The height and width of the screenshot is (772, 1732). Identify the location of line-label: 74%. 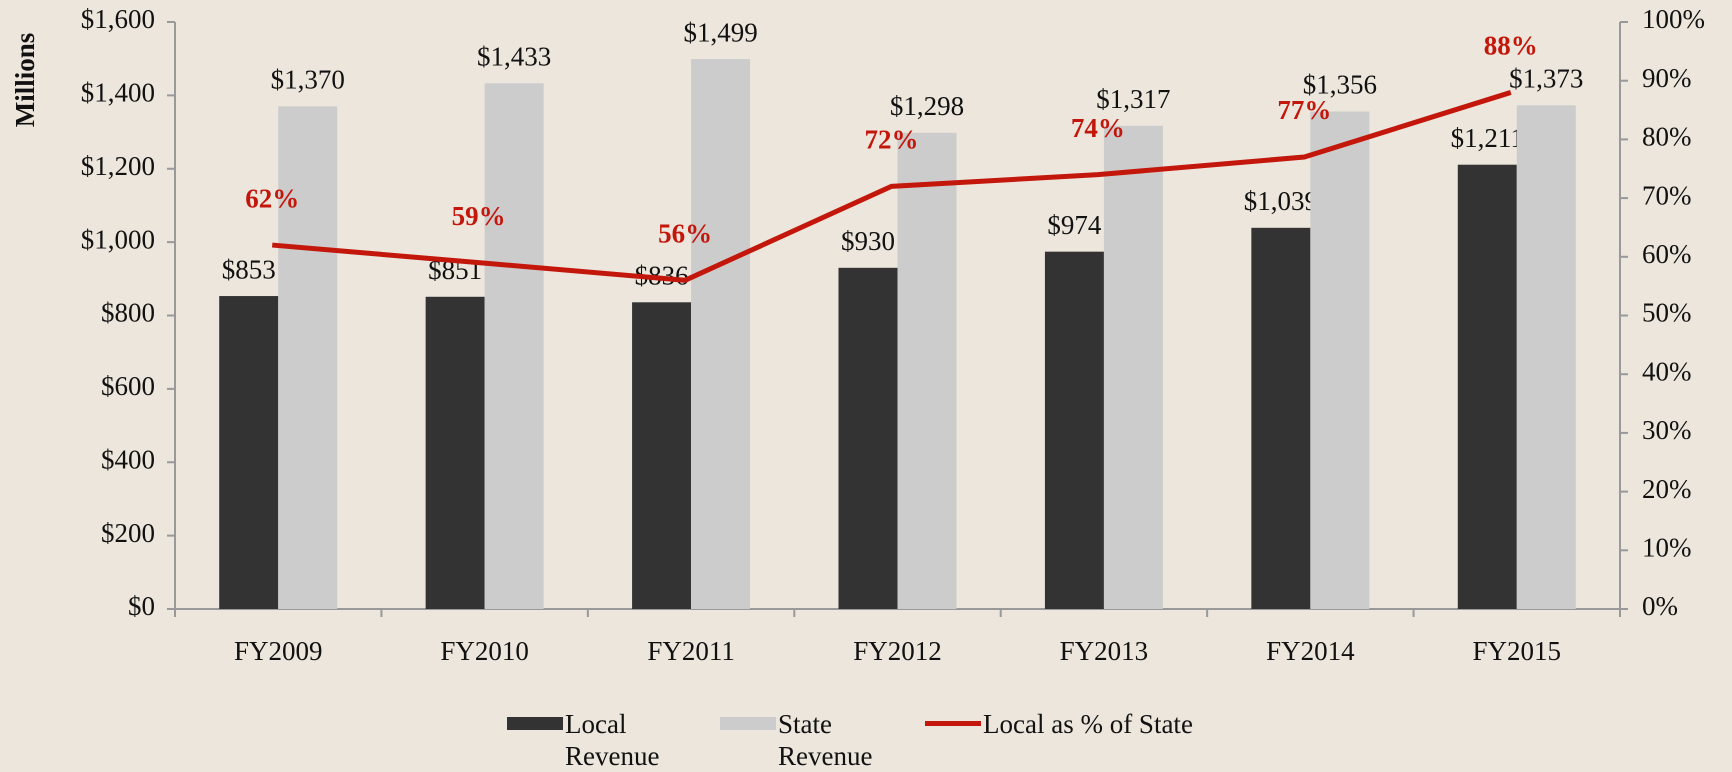
(1098, 128).